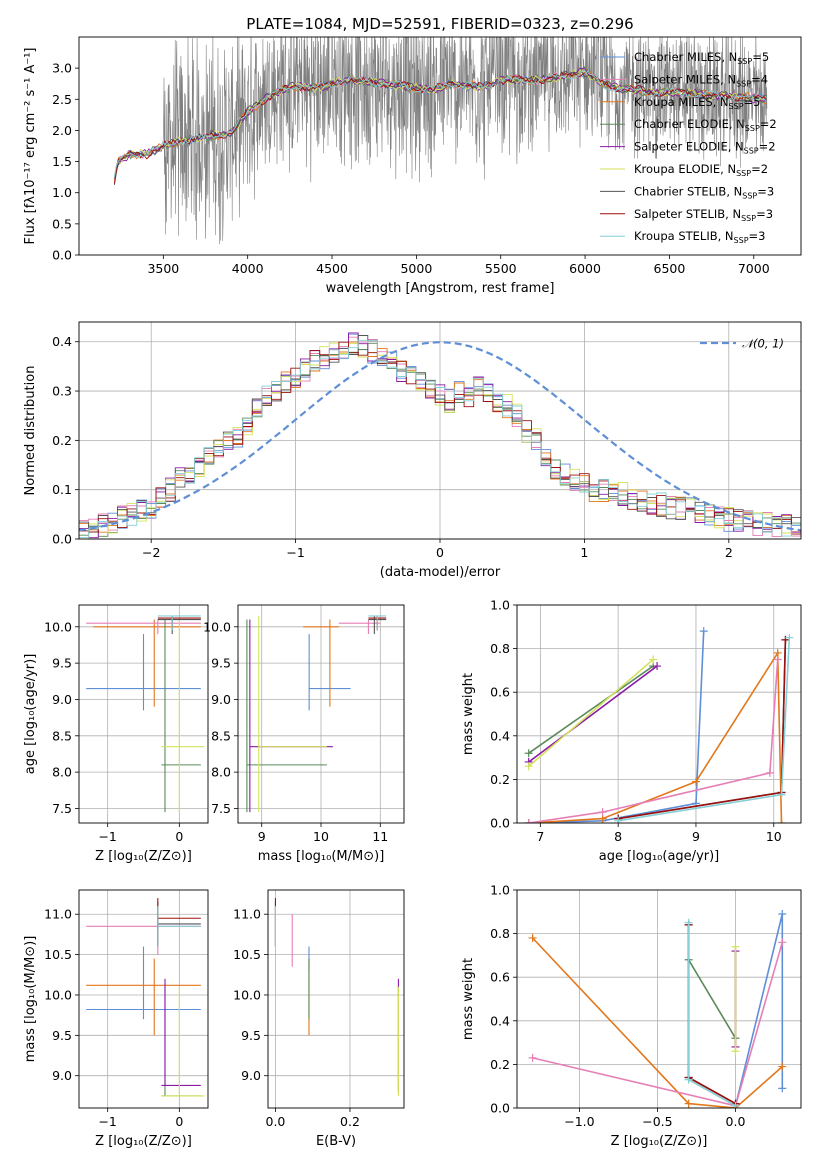  Describe the element at coordinates (670, 268) in the screenshot. I see `x-tick-label: 6500` at that location.